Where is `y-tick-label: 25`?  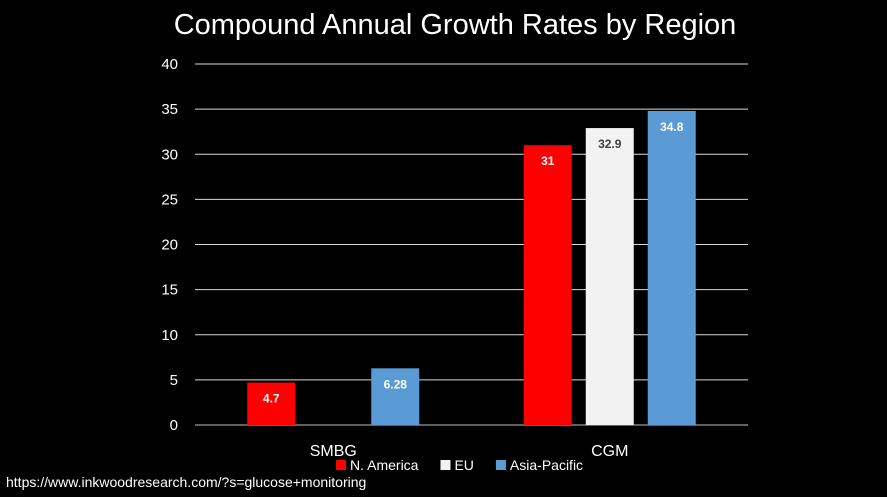
y-tick-label: 25 is located at coordinates (169, 199).